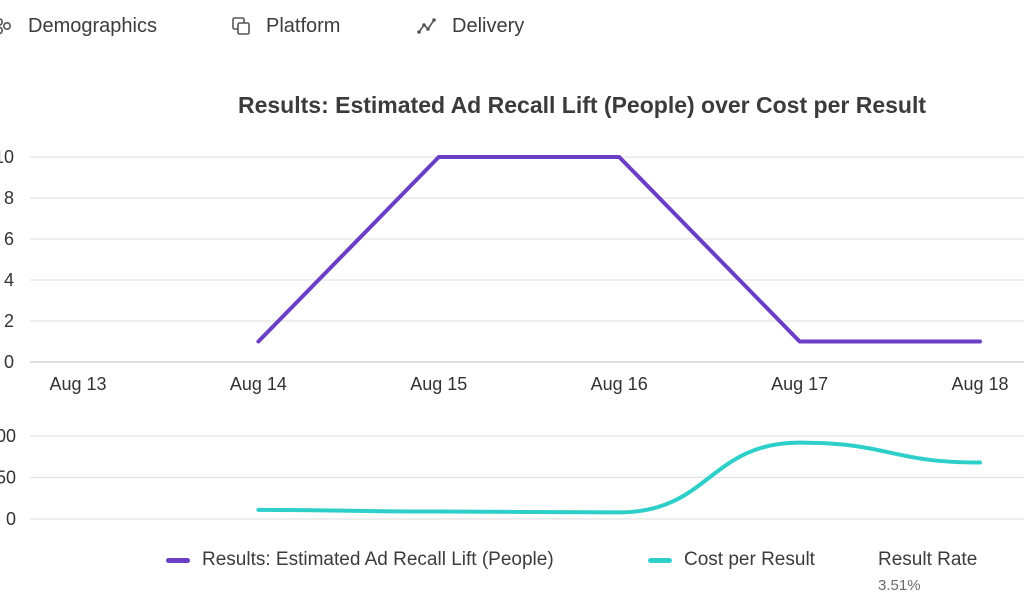 The image size is (1024, 609). I want to click on tab-platform-label: Platform, so click(303, 25).